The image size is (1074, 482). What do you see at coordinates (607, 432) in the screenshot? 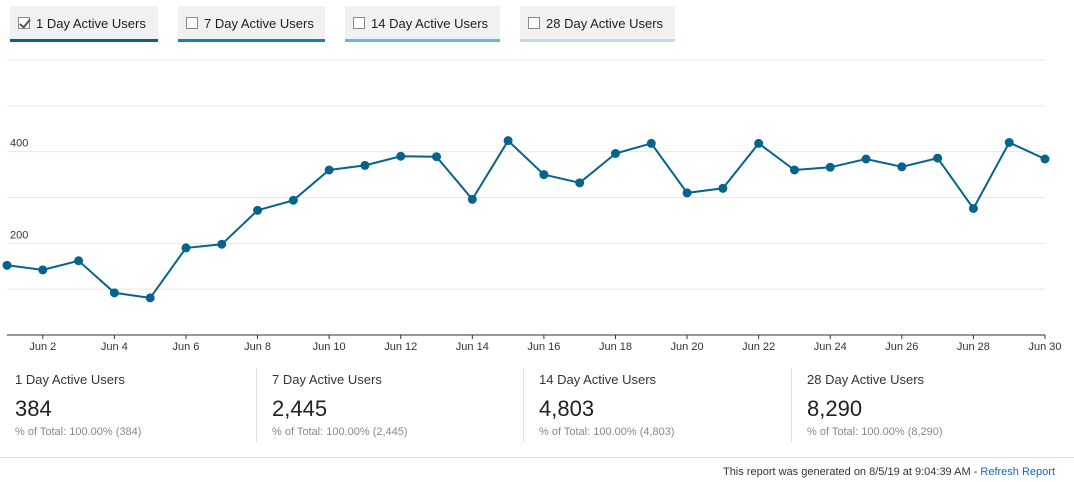
I see `stat-percent-of-total: % of Total: 100.00% (4,803)` at bounding box center [607, 432].